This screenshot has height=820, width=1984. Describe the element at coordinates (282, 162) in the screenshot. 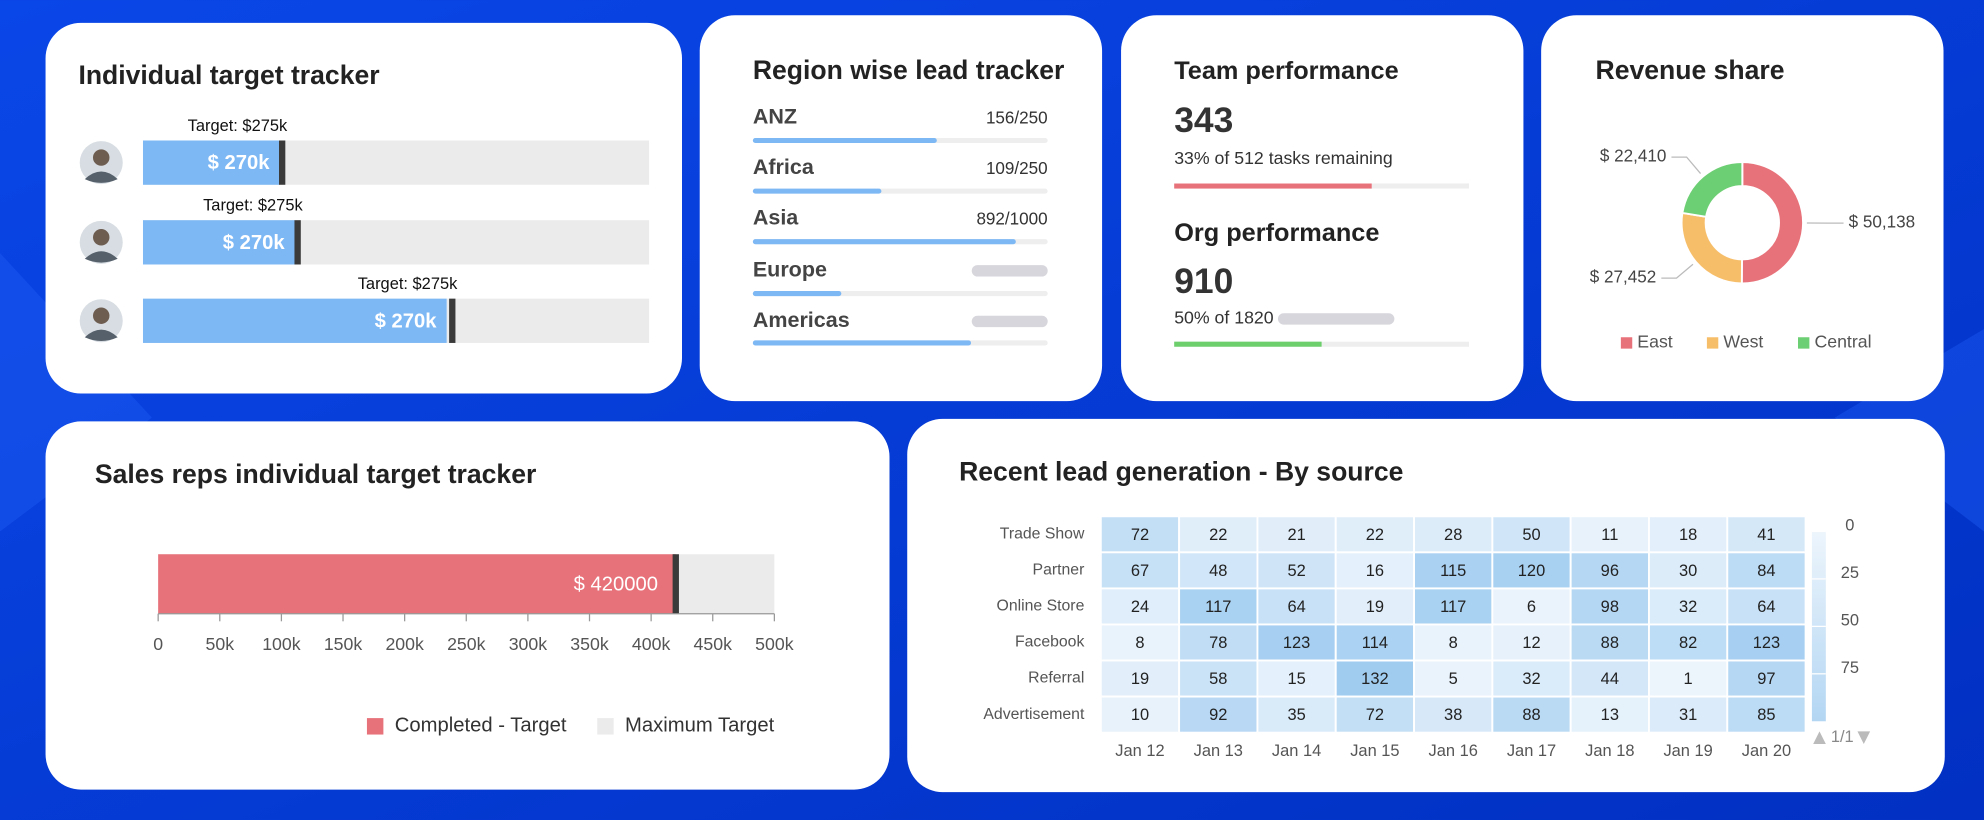

I see `target-marker` at that location.